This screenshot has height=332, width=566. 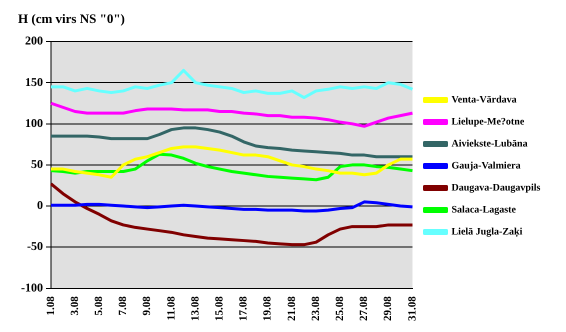 I want to click on legend-label: Venta-Vārdava, so click(x=484, y=100).